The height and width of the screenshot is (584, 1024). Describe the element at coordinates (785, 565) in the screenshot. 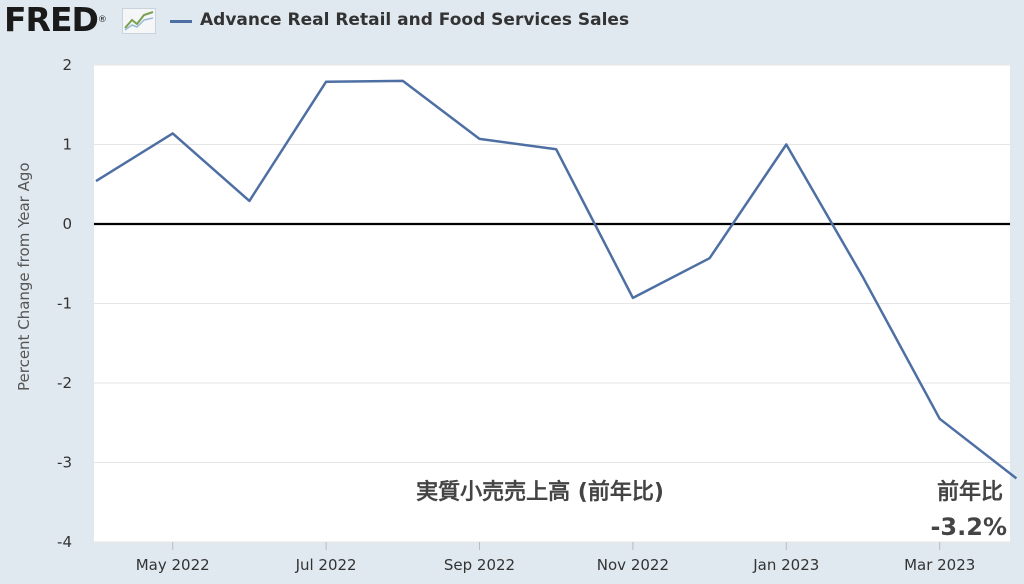

I see `x-tick-label: Jan 2023` at that location.